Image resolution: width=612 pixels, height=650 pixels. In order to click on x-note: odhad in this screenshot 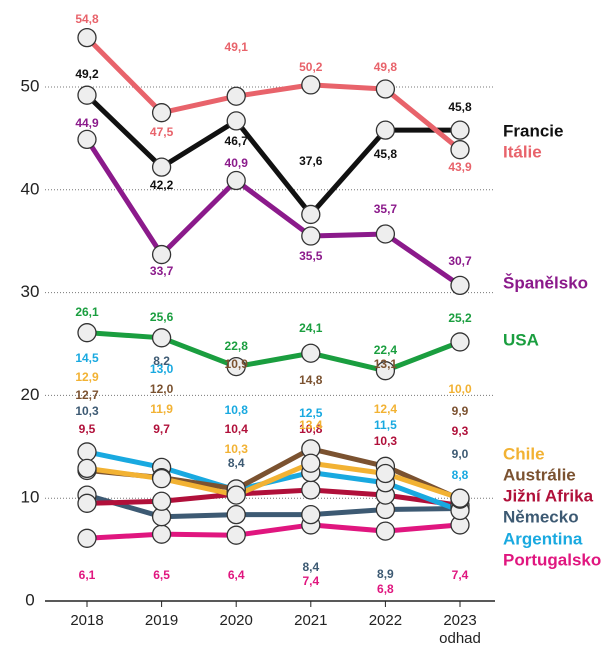, I will do `click(460, 637)`.